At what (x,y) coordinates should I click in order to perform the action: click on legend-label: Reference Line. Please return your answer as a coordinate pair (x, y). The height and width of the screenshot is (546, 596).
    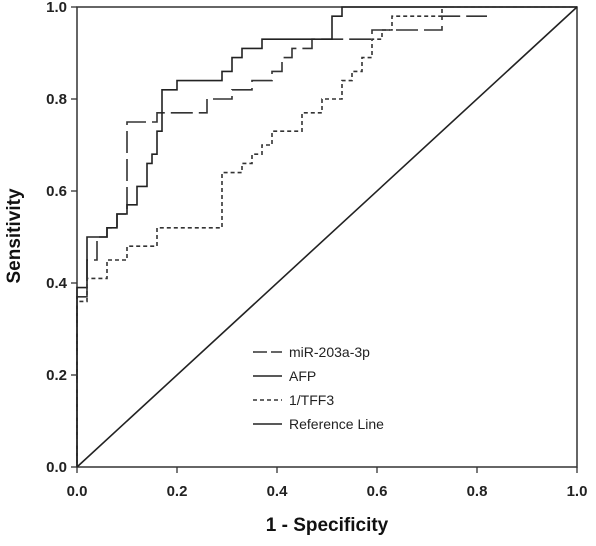
    Looking at the image, I should click on (336, 424).